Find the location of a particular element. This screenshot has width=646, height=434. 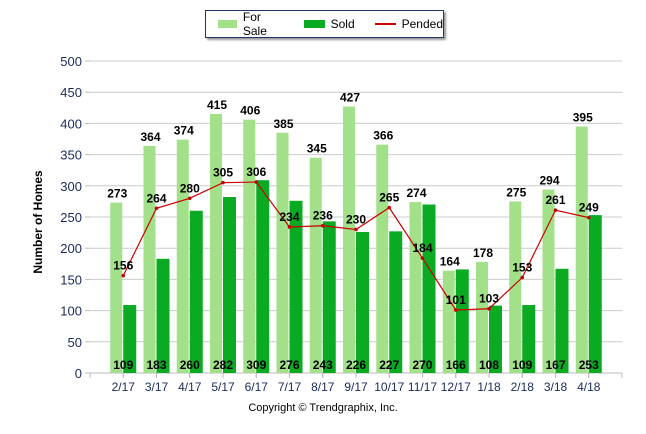

x-tick-label: 12/17 is located at coordinates (456, 387).